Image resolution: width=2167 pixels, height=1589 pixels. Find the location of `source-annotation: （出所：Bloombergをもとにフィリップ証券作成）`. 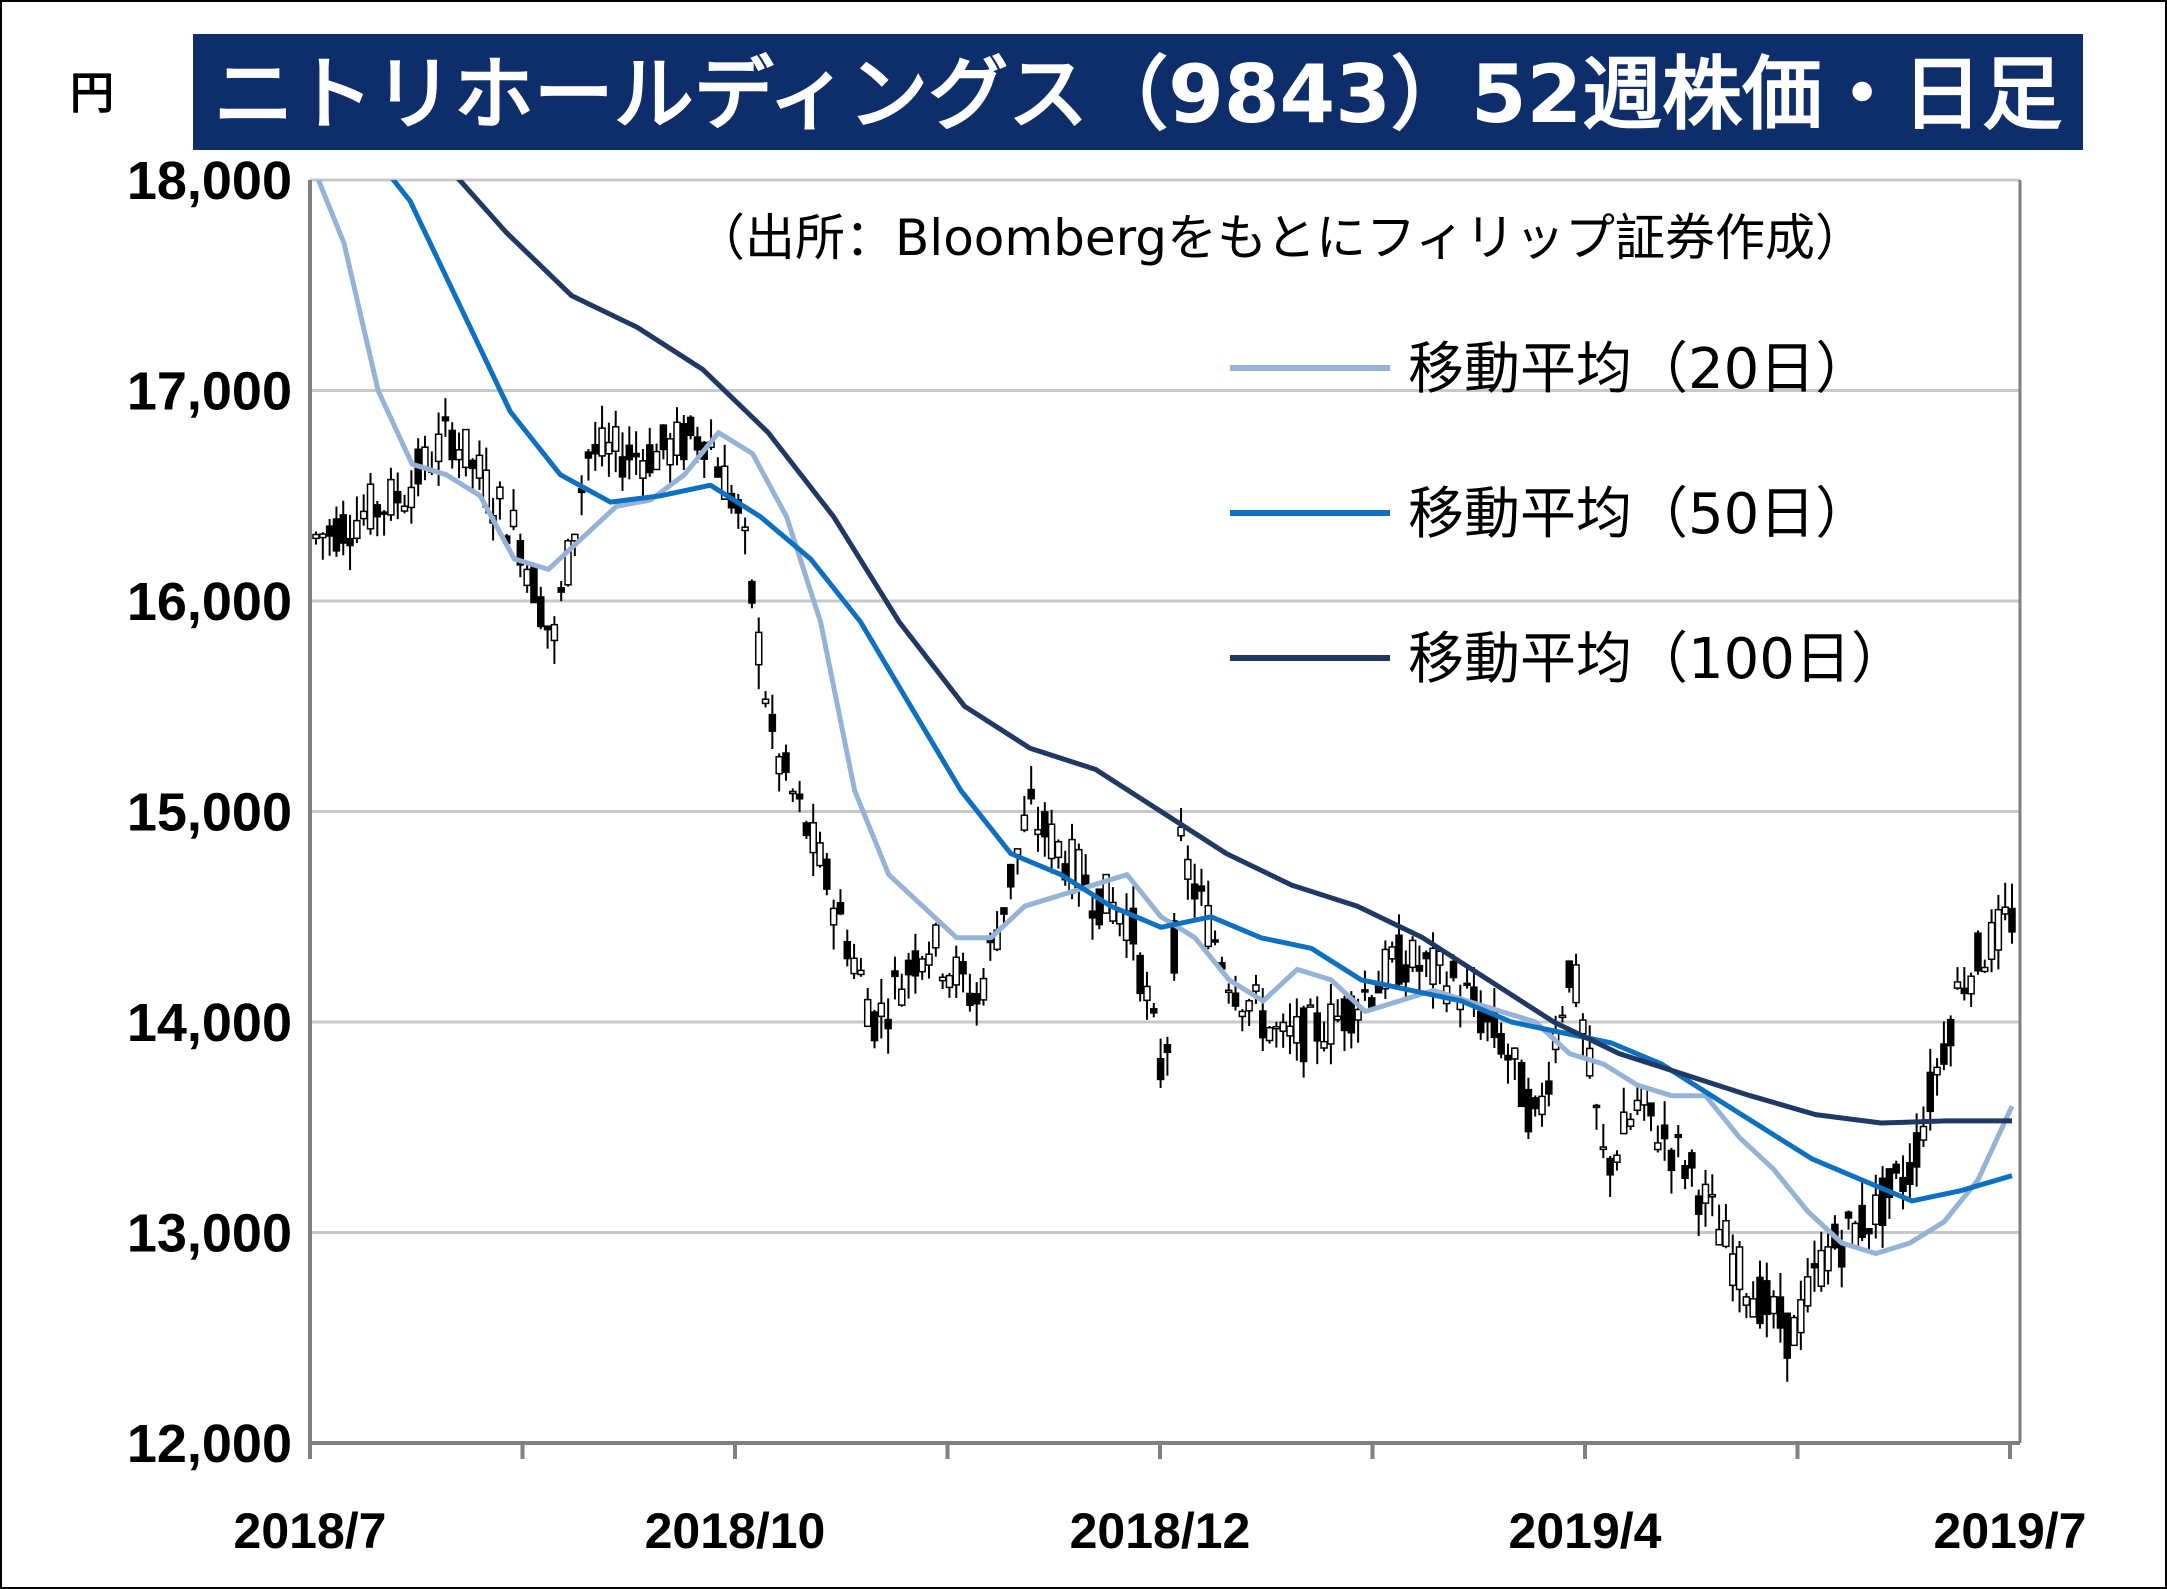

source-annotation: （出所：Bloombergをもとにフィリップ証券作成） is located at coordinates (1280, 238).